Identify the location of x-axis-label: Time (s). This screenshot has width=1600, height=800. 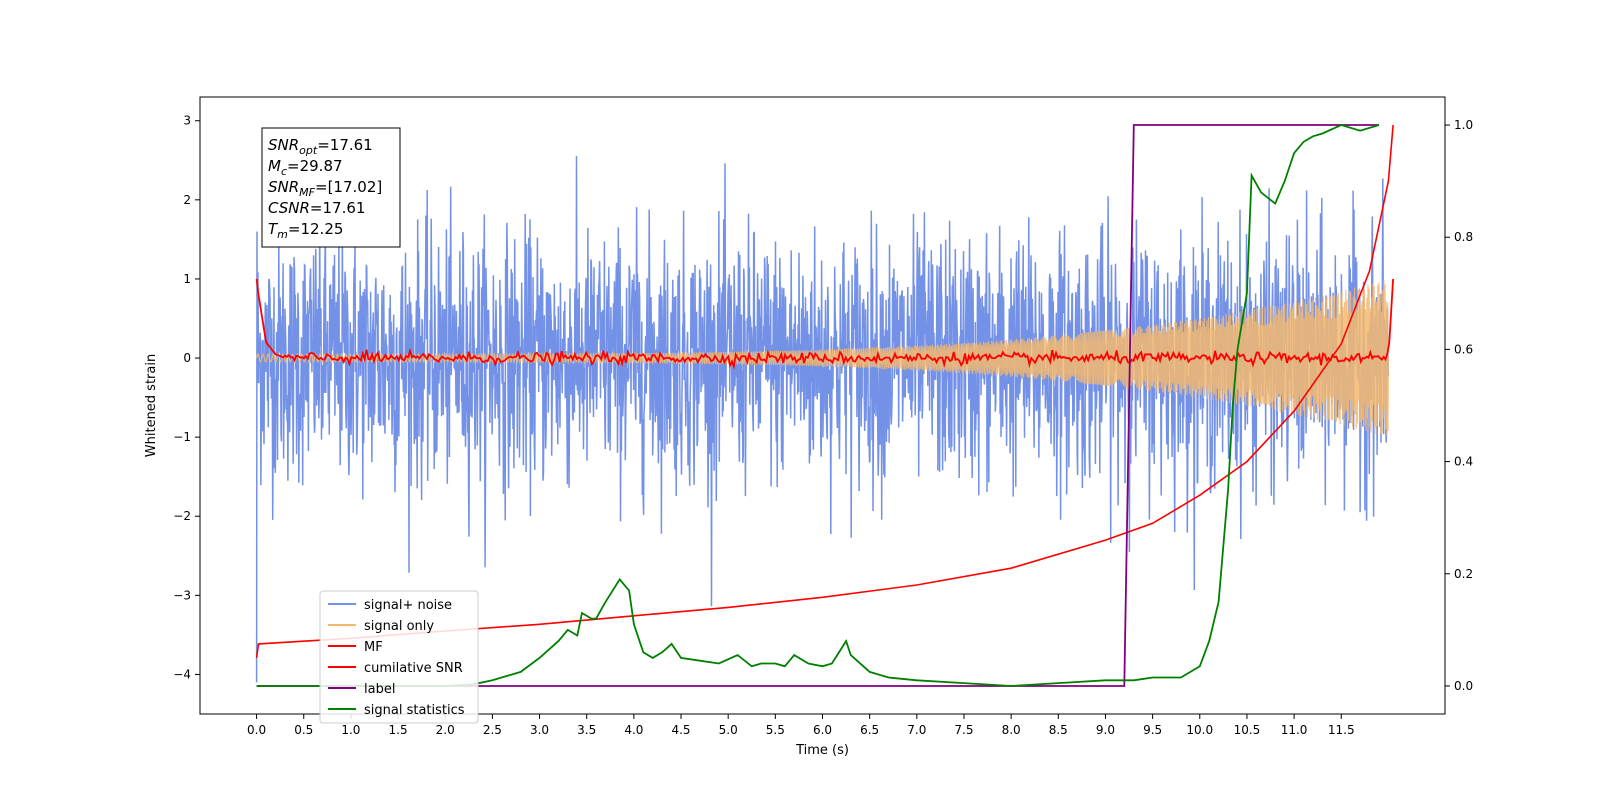
(822, 750).